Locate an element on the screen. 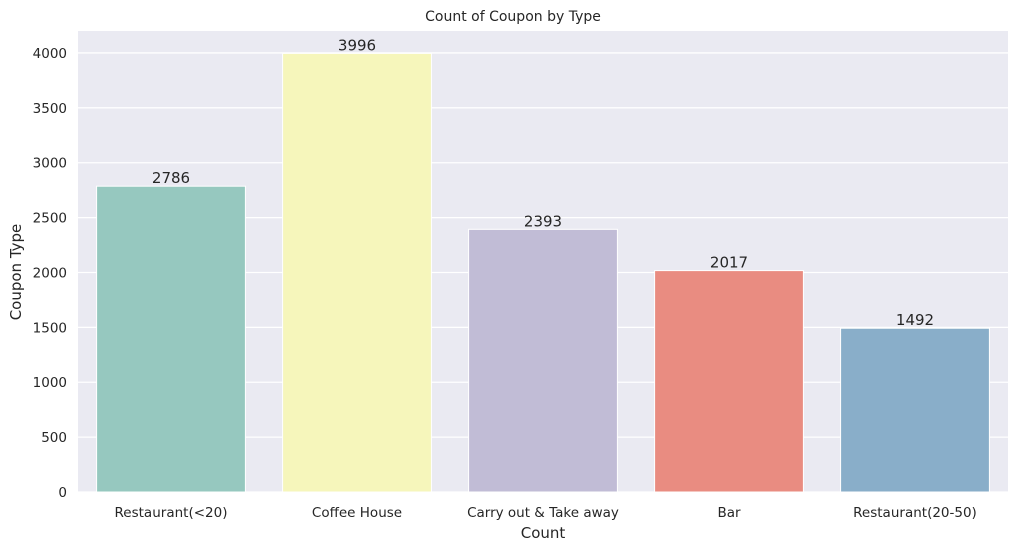 The height and width of the screenshot is (554, 1017). y-axis-ticks: 0 500 1000 1500 2000 2500 3000 3500 4000 is located at coordinates (50, 273).